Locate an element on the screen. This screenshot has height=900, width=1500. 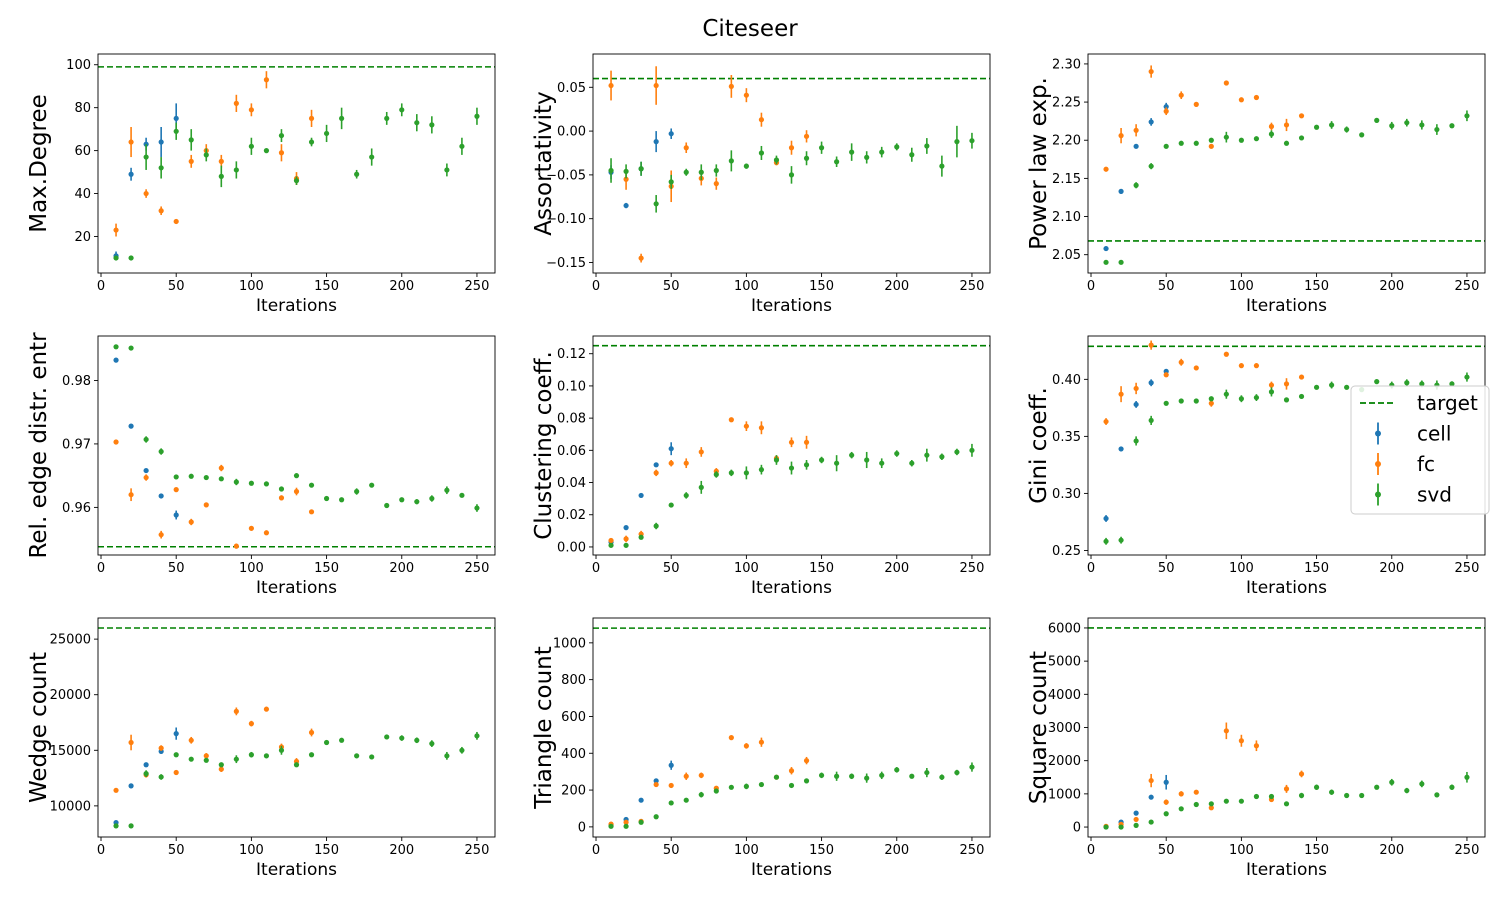
y-tick-label: 200 is located at coordinates (573, 791).